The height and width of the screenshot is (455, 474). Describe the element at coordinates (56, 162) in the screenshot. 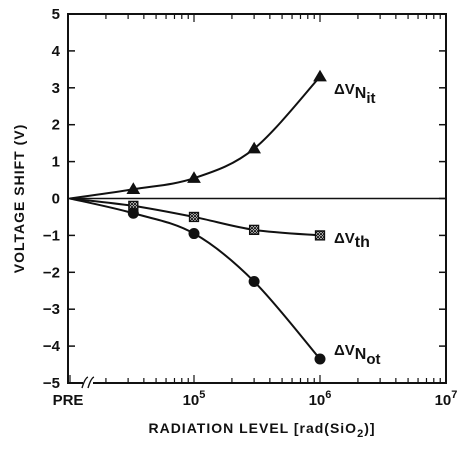

I see `y-tick-label: 1` at that location.